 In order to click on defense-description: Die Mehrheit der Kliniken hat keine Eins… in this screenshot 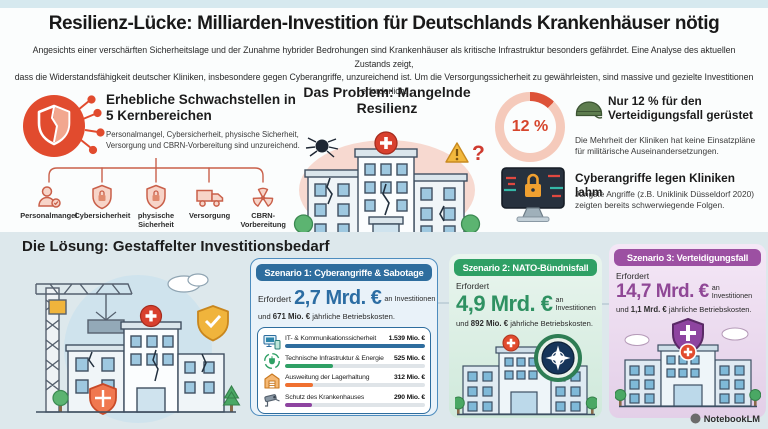, I will do `click(665, 146)`.